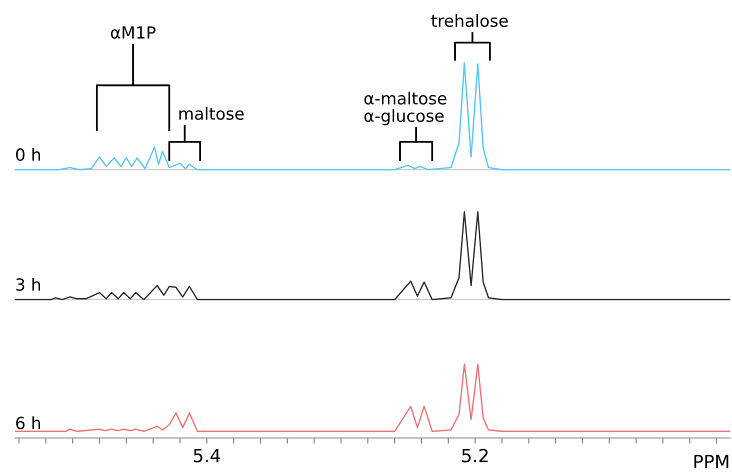 The width and height of the screenshot is (732, 475). I want to click on annotation: maltose, so click(211, 113).